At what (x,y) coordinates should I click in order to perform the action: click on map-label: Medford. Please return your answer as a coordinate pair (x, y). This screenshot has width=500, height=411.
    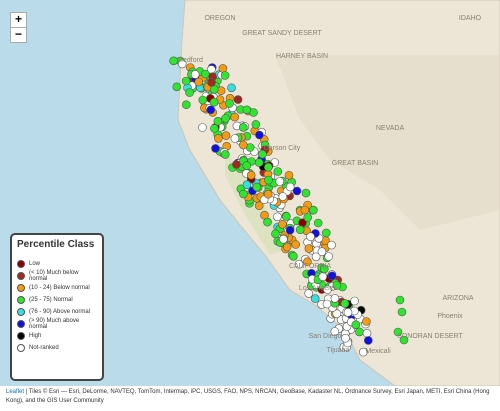
    Looking at the image, I should click on (190, 60).